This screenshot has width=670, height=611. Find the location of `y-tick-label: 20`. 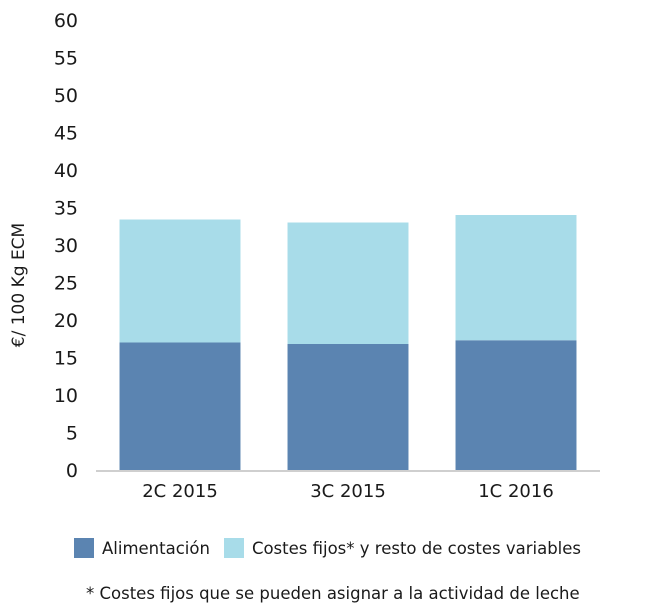

y-tick-label: 20 is located at coordinates (66, 321).